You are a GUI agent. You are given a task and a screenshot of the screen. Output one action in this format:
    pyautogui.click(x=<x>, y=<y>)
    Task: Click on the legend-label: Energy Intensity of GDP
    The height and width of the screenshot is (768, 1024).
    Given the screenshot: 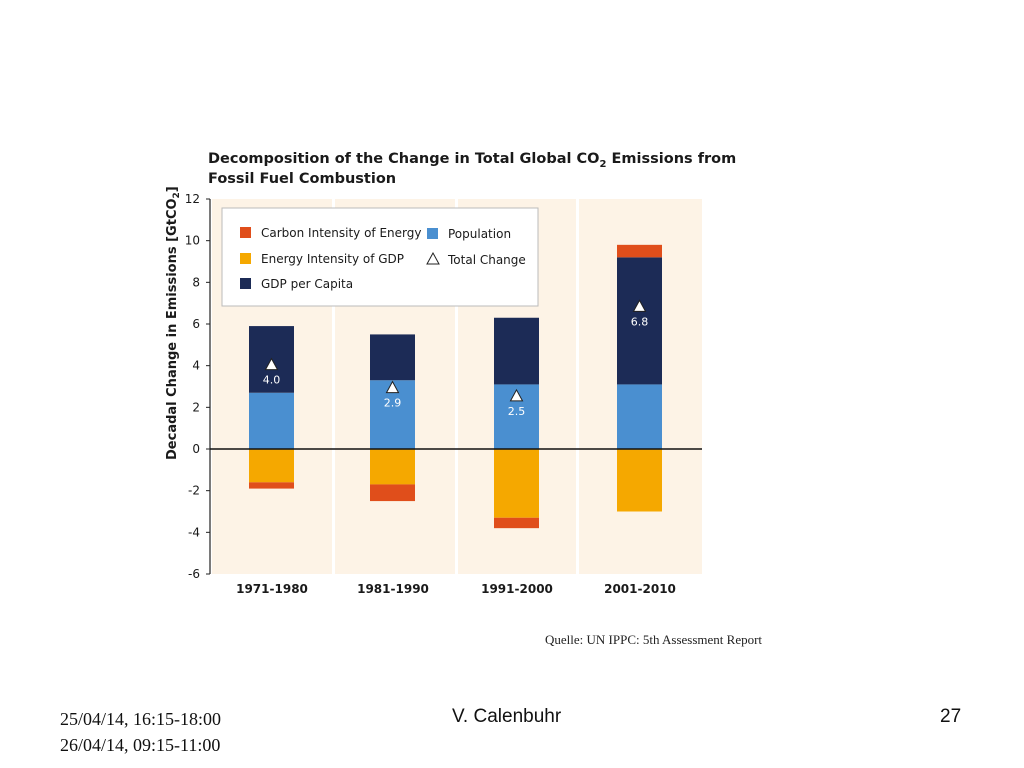 What is the action you would take?
    pyautogui.click(x=332, y=259)
    